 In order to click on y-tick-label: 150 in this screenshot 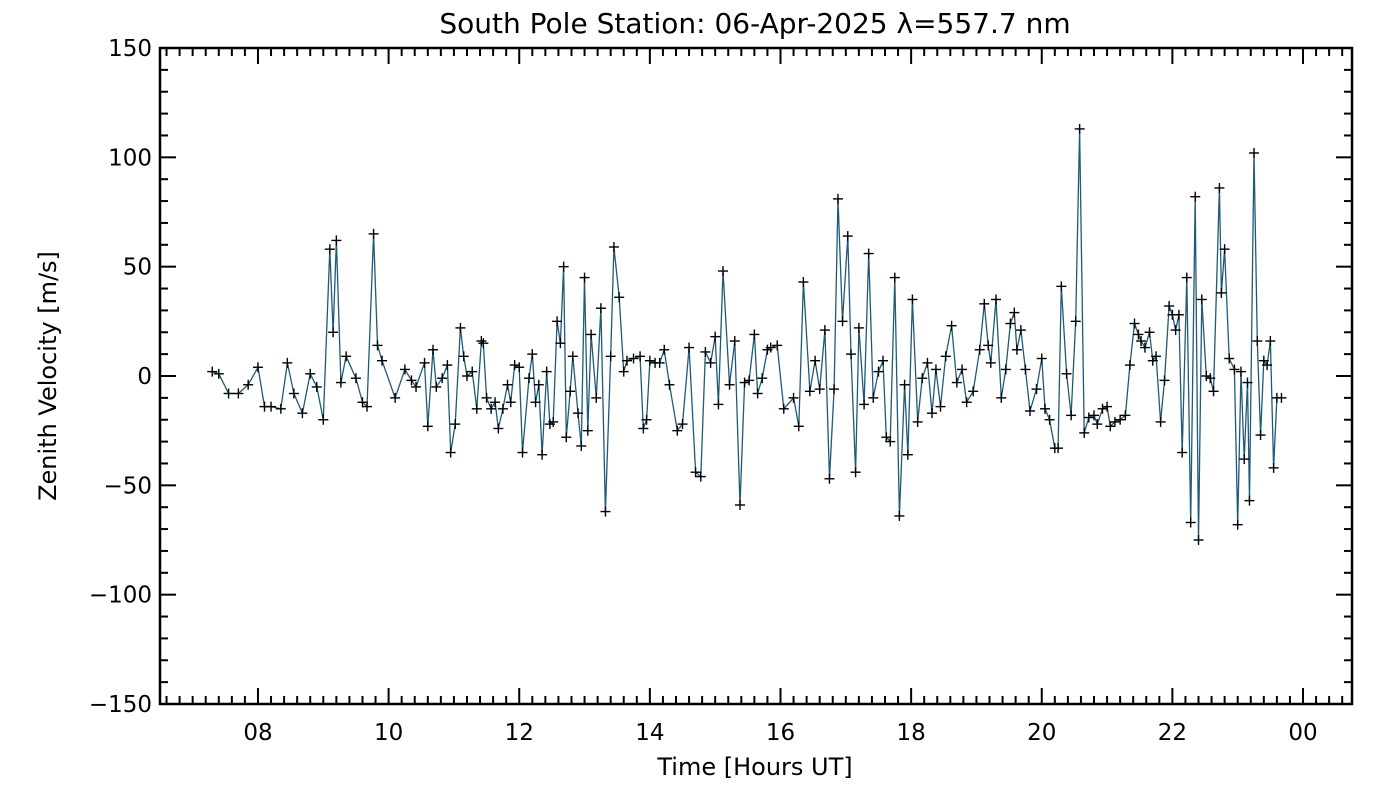, I will do `click(130, 49)`.